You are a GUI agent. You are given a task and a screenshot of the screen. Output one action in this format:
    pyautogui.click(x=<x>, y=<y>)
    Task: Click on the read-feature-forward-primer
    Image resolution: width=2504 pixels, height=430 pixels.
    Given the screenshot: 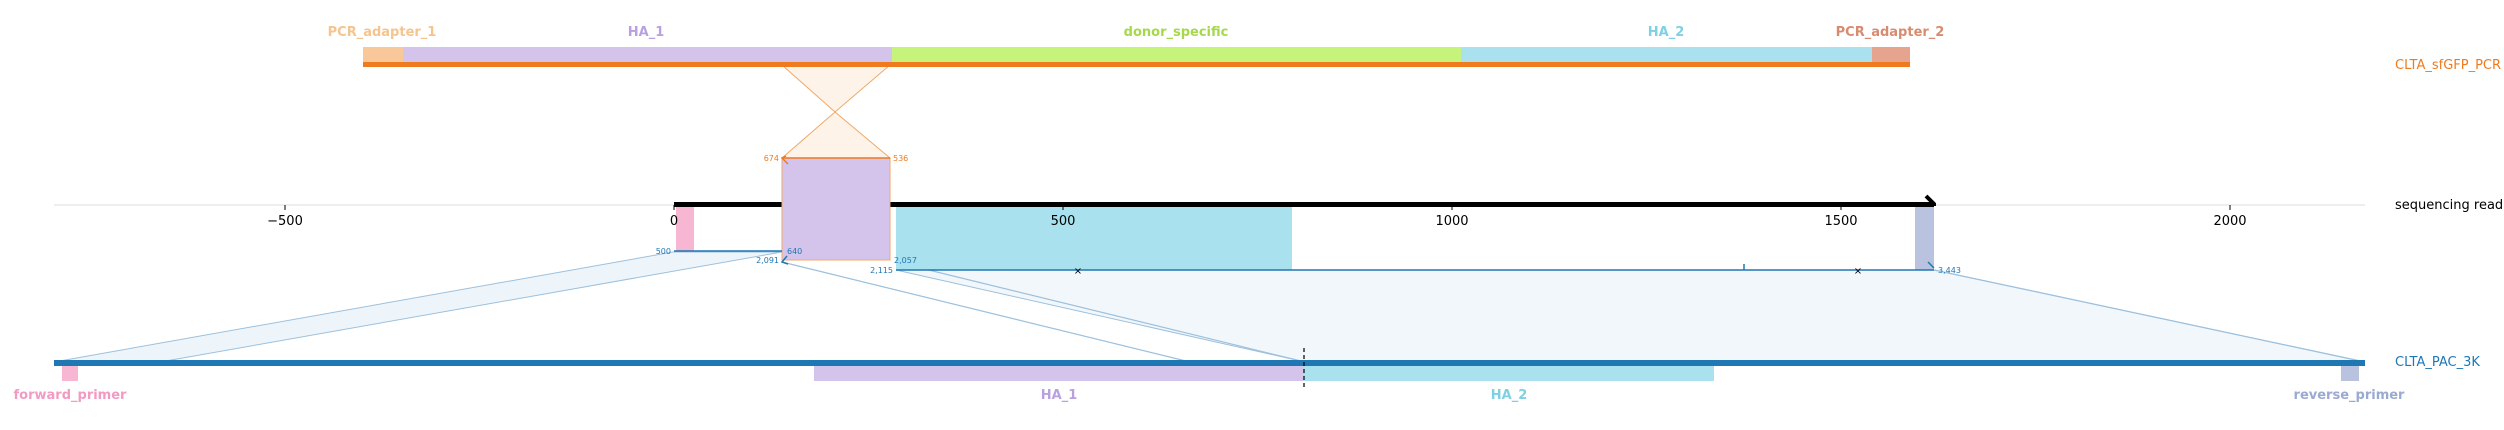 What is the action you would take?
    pyautogui.click(x=685, y=229)
    